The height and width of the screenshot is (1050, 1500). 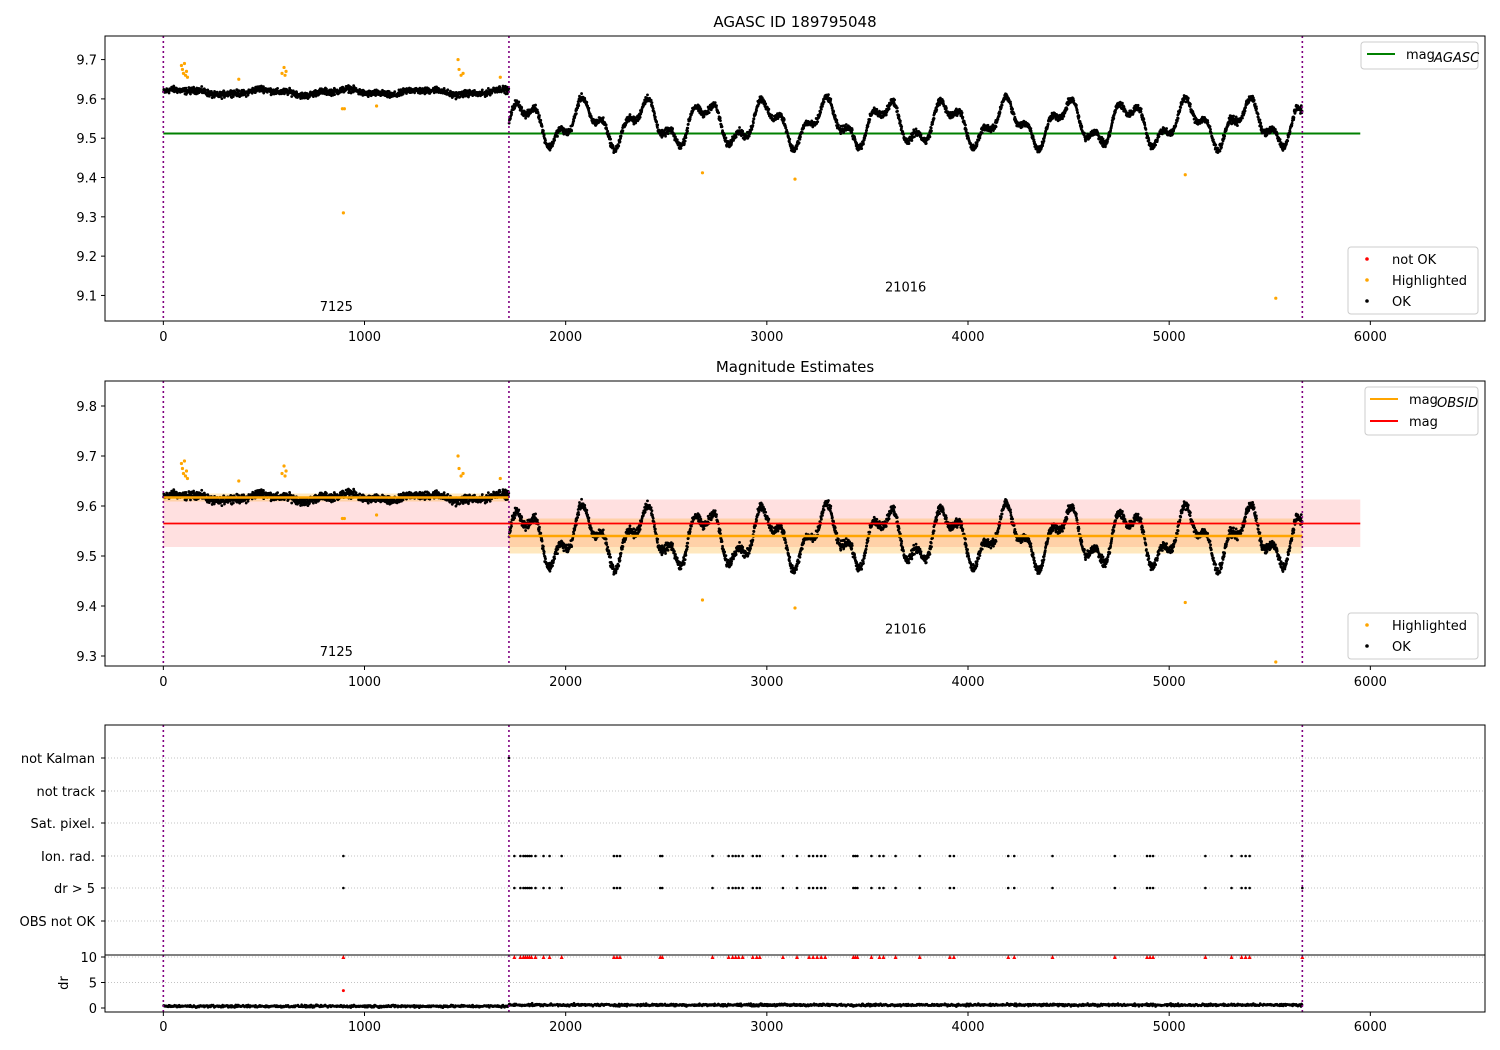 I want to click on y-tick-label: 9.6, so click(x=86, y=100).